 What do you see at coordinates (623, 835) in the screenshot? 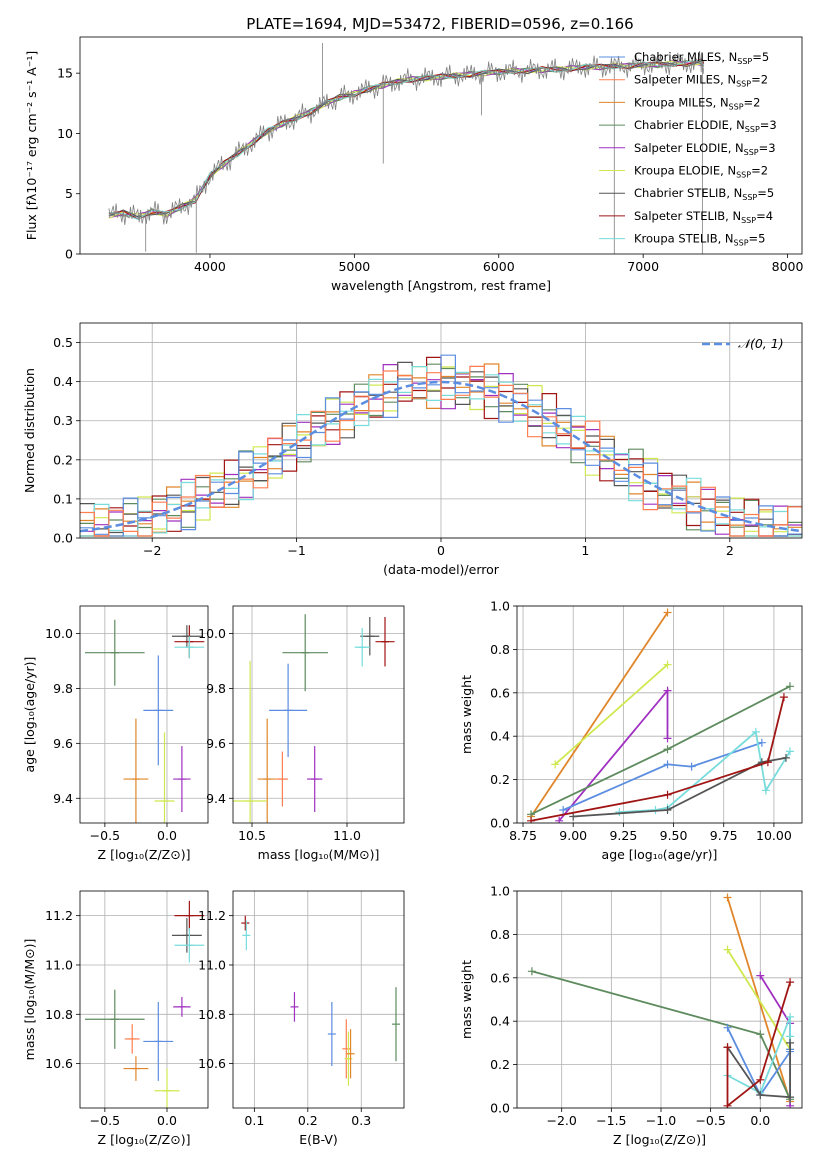
I see `x-tick-label: 9.25` at bounding box center [623, 835].